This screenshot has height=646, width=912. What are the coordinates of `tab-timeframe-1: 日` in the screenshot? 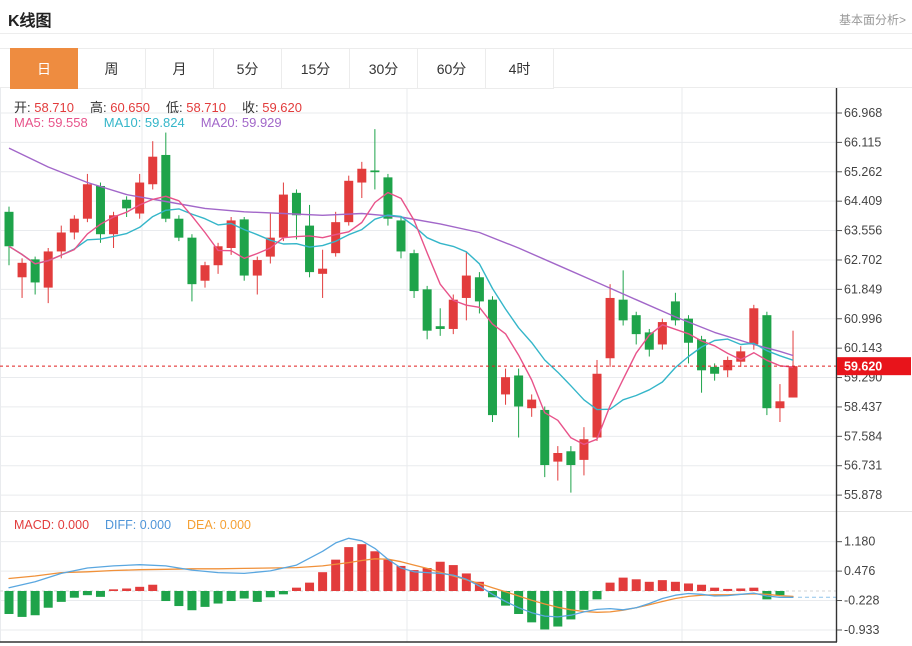 It's located at (44, 68).